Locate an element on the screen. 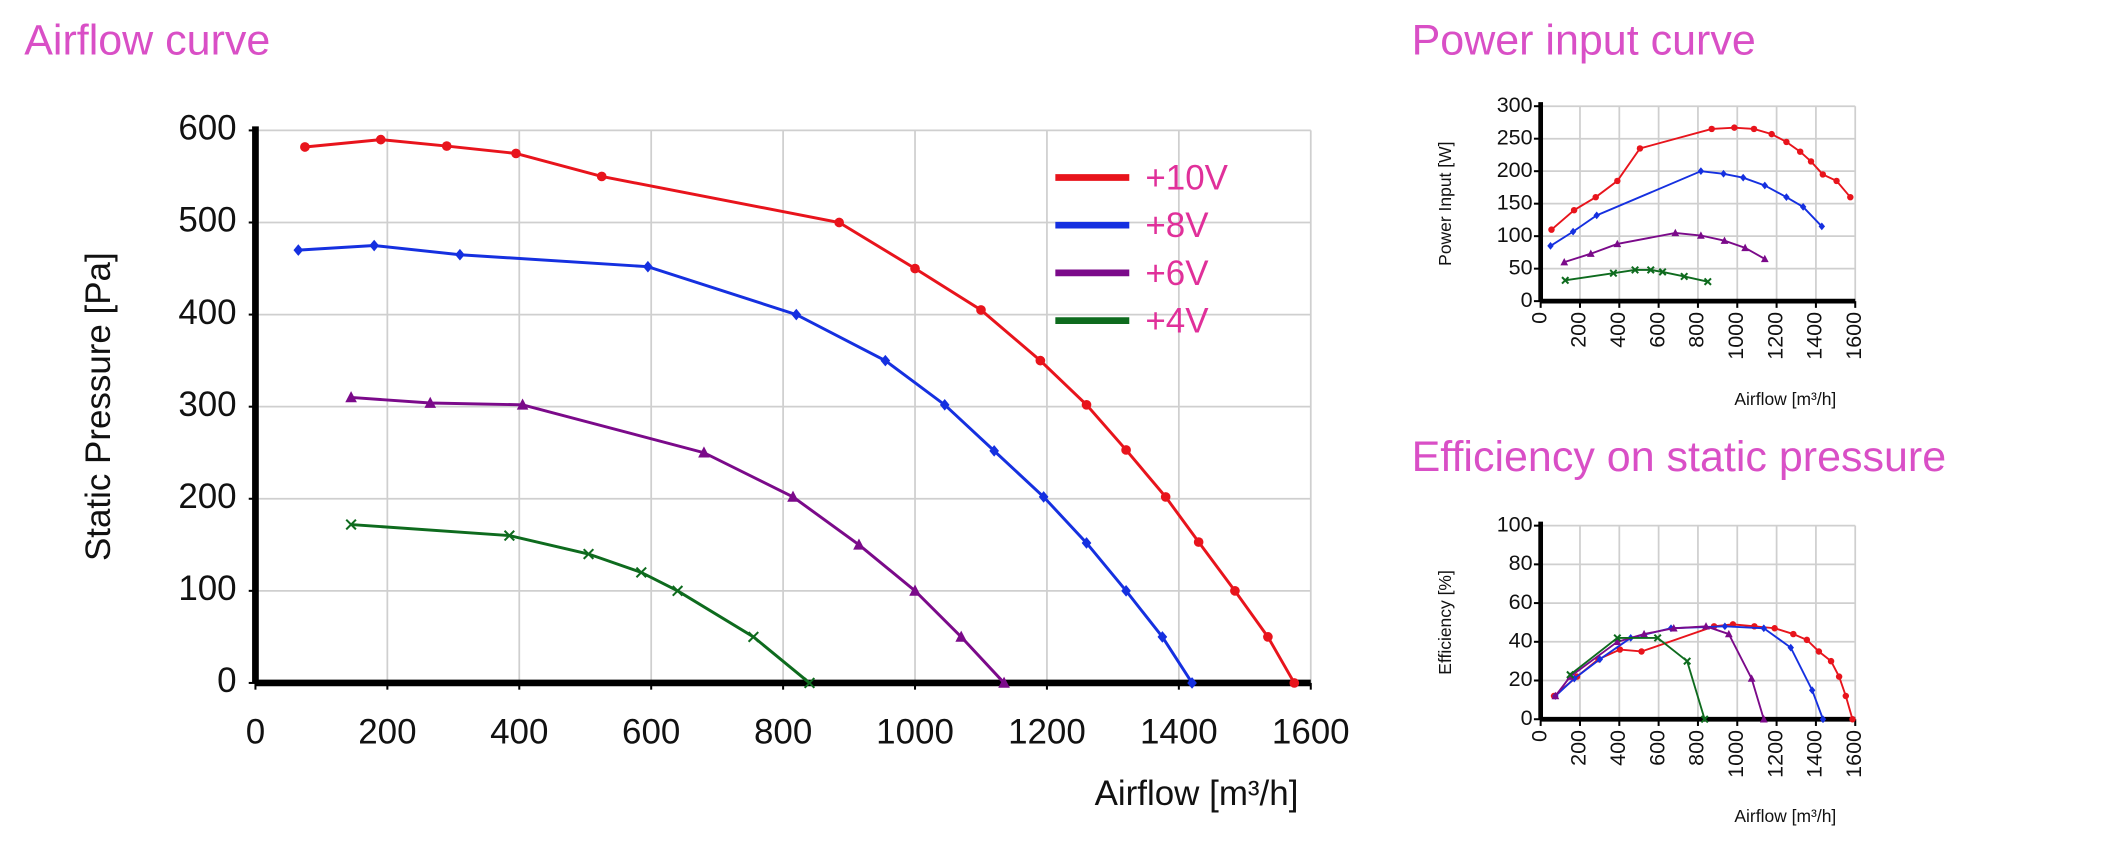  y-axis-label: Static Pressure [Pa] is located at coordinates (98, 406).